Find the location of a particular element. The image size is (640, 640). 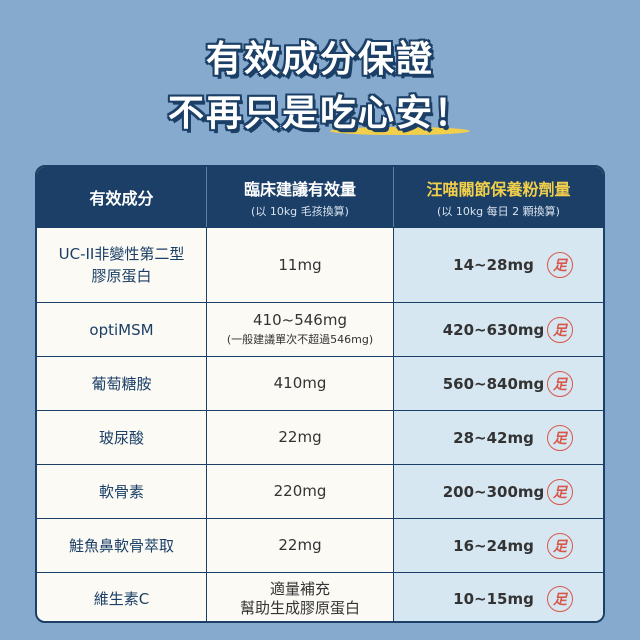

table-row: 維生素C 適量補充 幫助生成膠原蛋白 10~15mg 足 is located at coordinates (320, 596).